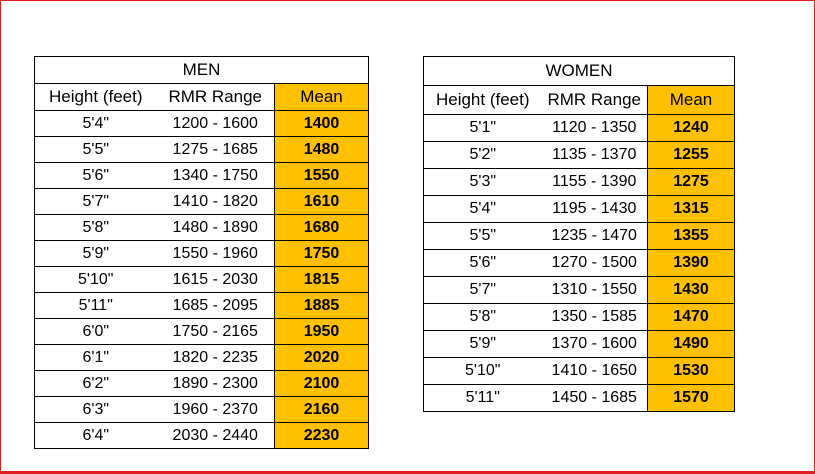 The width and height of the screenshot is (815, 474). What do you see at coordinates (594, 236) in the screenshot?
I see `women-rmr-range-cell: 1235 - 1470` at bounding box center [594, 236].